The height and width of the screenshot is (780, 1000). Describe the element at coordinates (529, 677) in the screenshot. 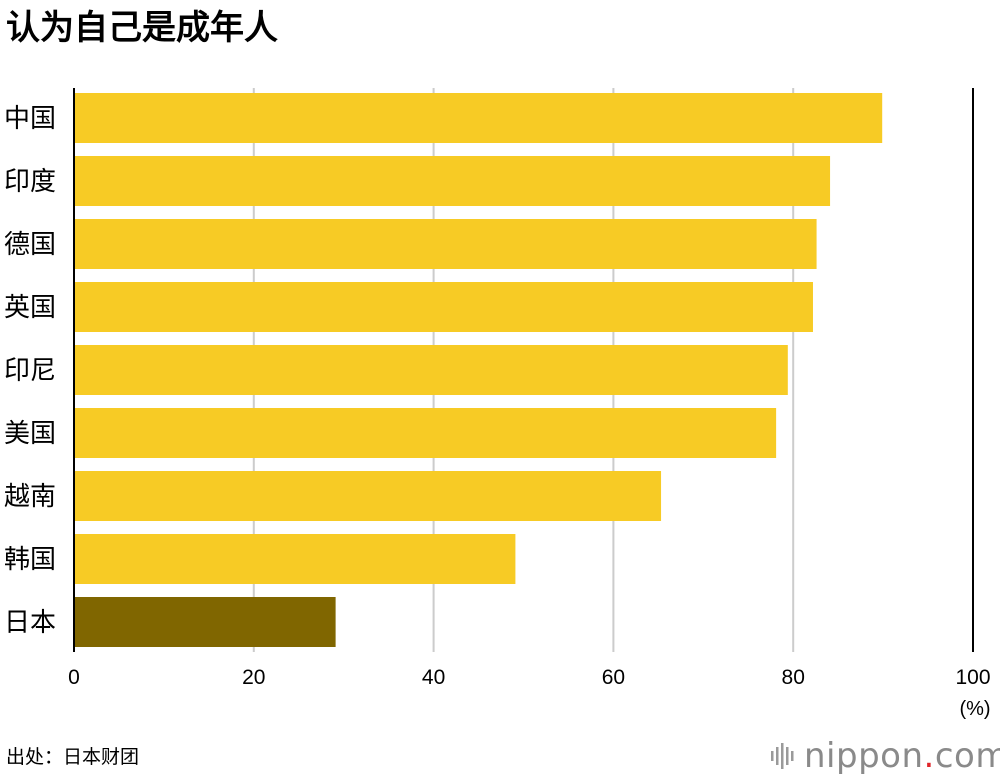

I see `x-tick-labels: 0 20 40 60 80 100` at that location.